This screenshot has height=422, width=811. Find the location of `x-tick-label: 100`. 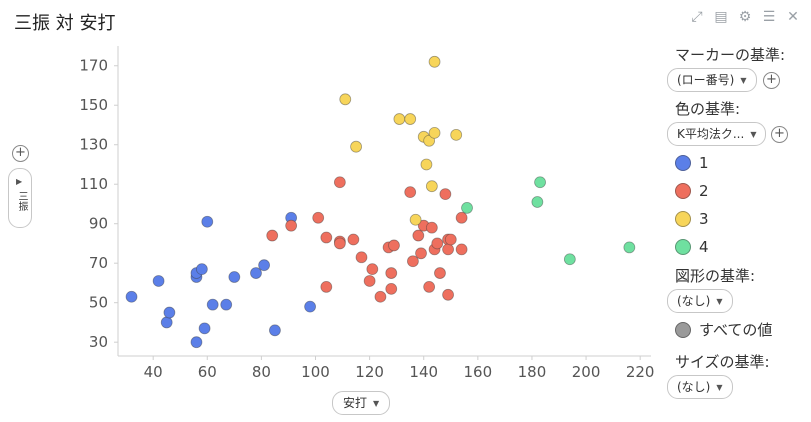

x-tick-label: 100 is located at coordinates (315, 372).